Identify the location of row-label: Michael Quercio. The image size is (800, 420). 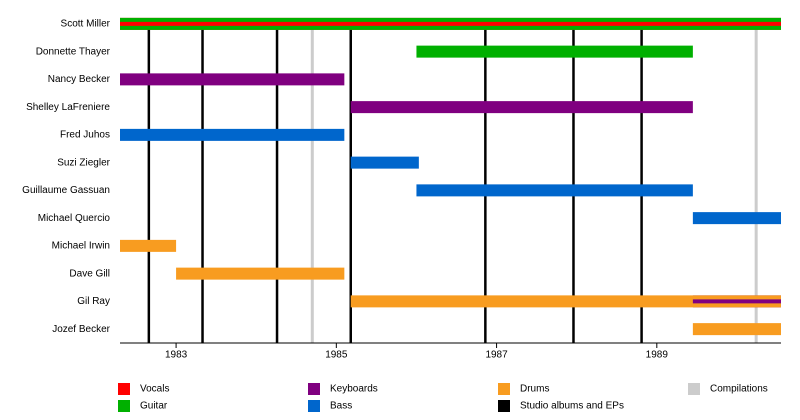
(74, 218).